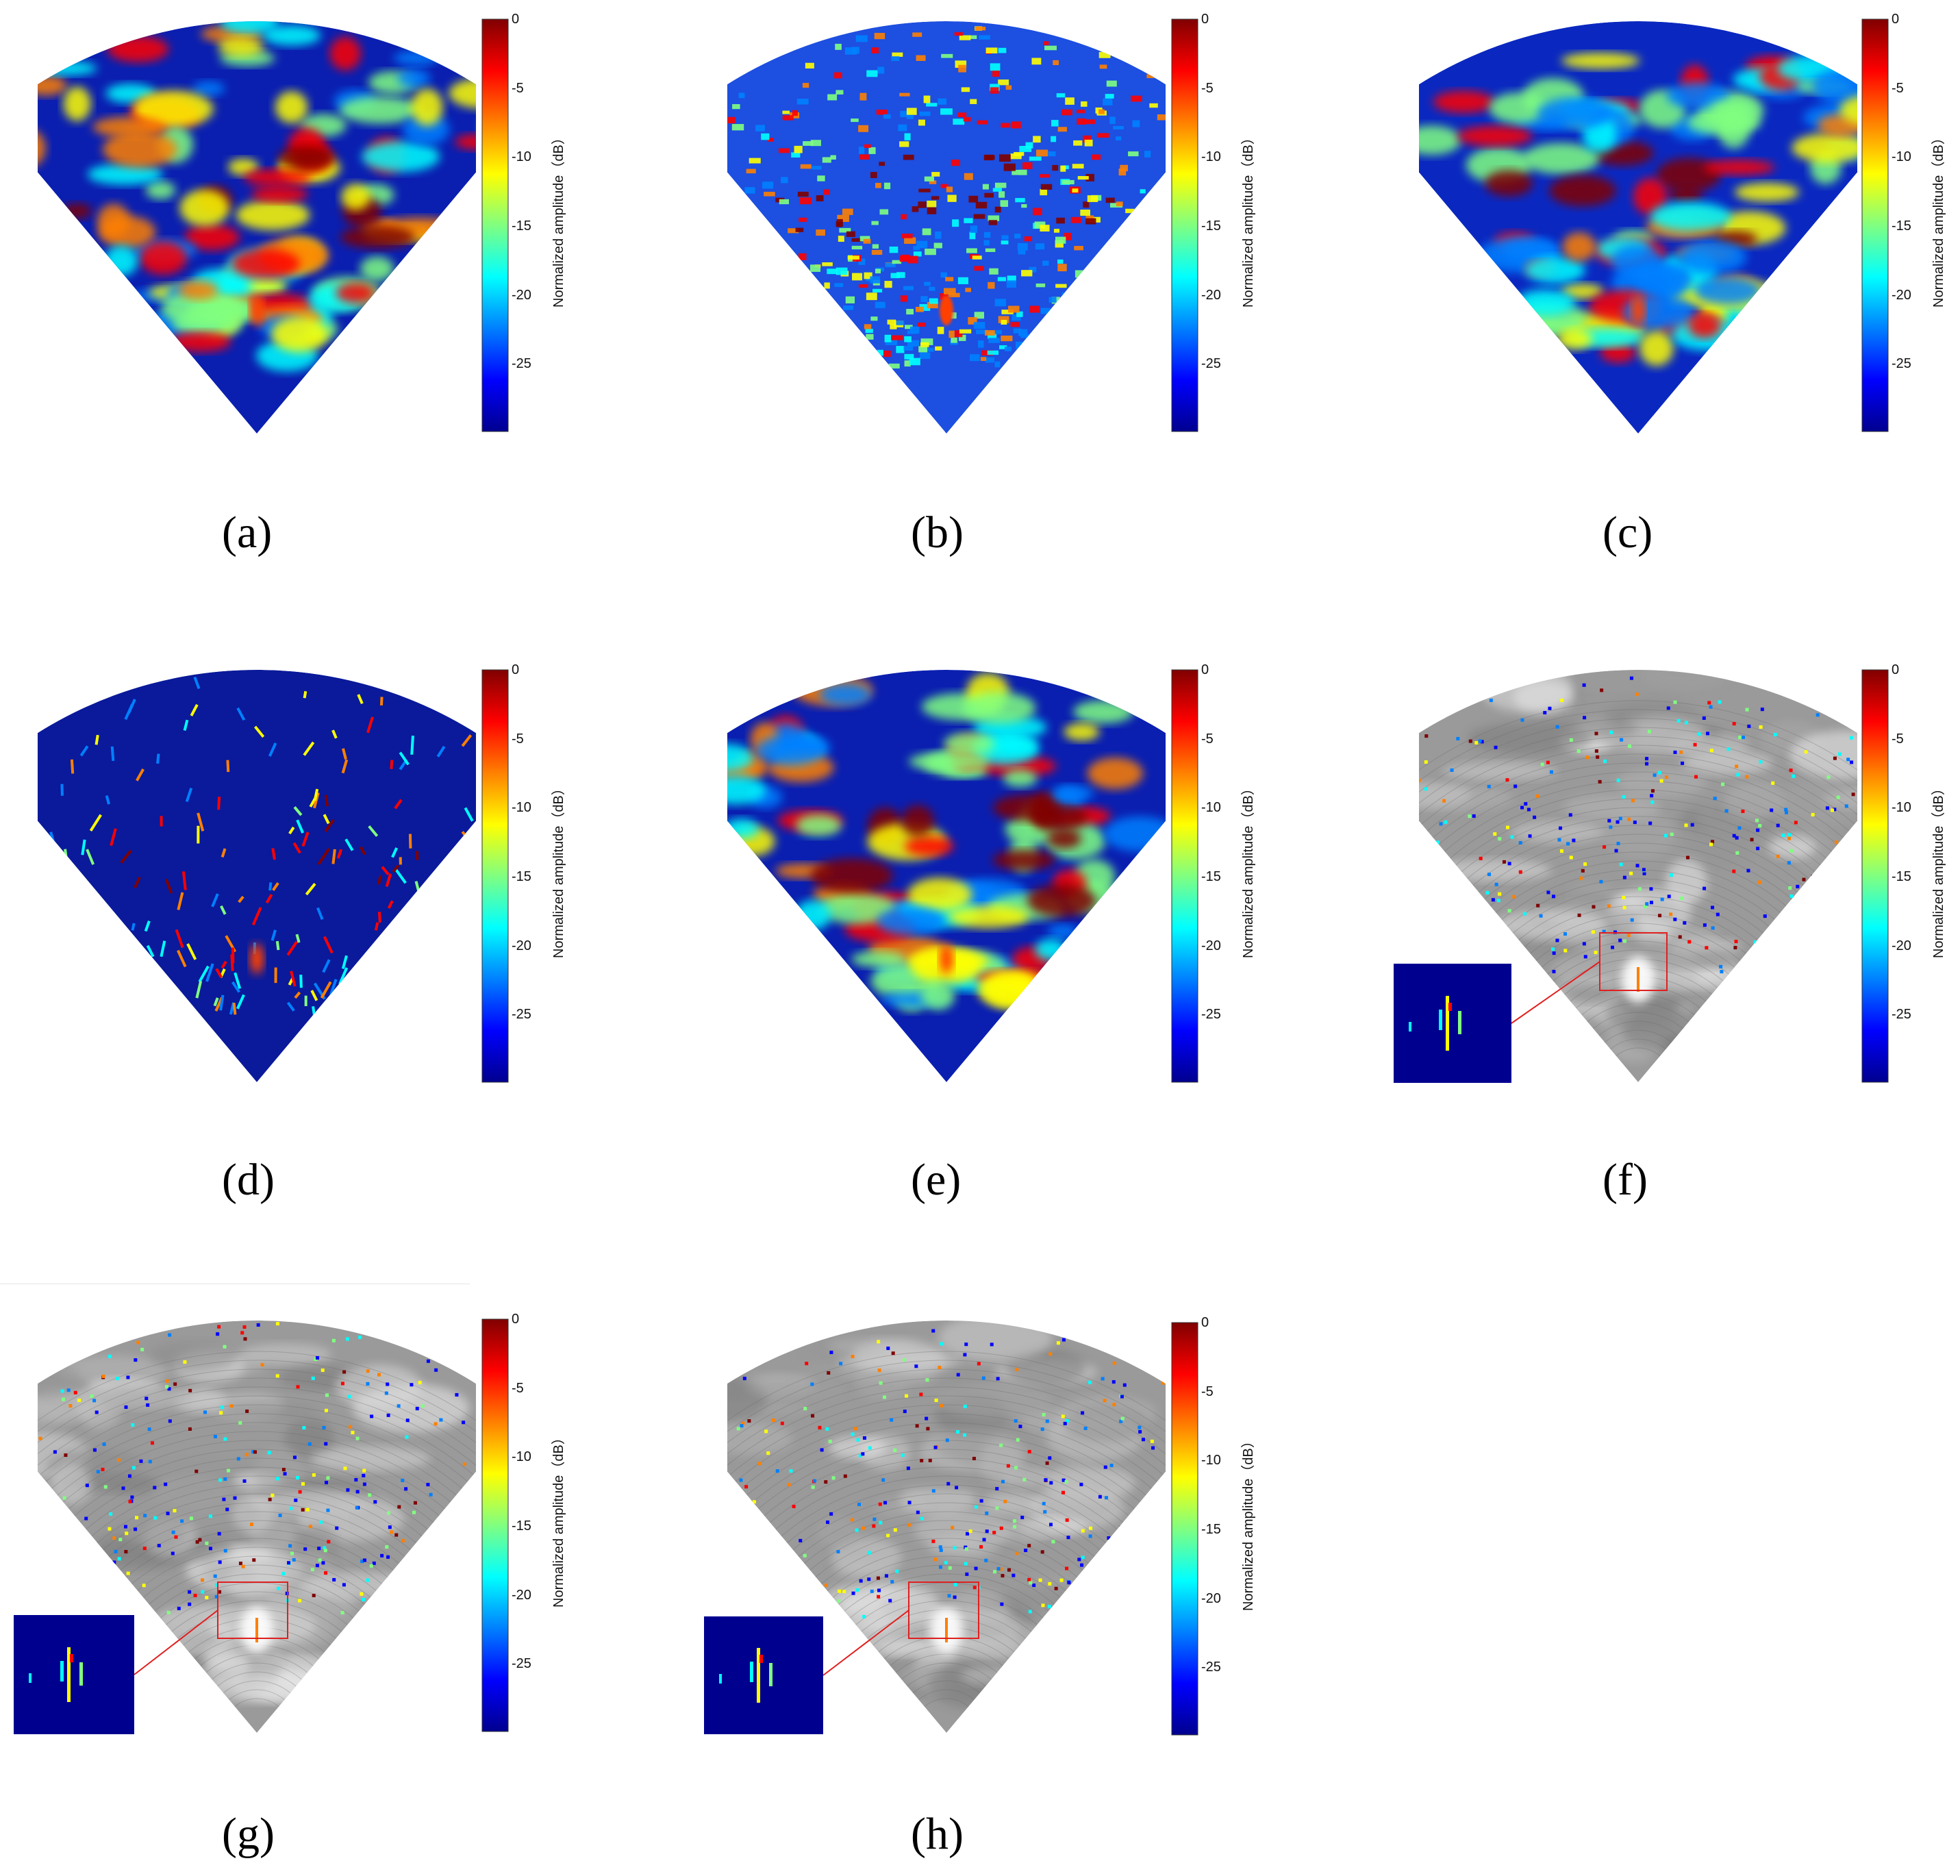  Describe the element at coordinates (495, 1525) in the screenshot. I see `colorbar-g` at that location.